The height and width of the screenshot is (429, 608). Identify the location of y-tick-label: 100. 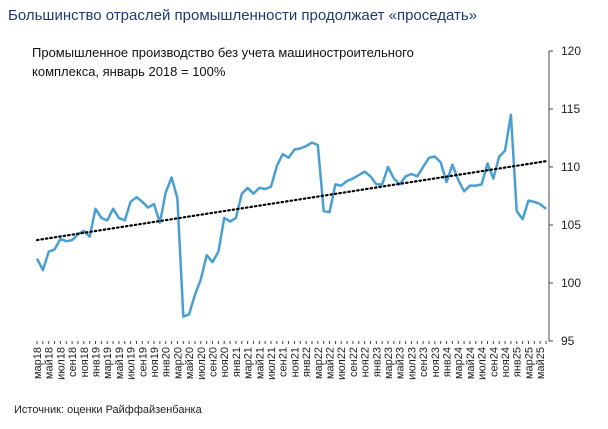
(571, 283).